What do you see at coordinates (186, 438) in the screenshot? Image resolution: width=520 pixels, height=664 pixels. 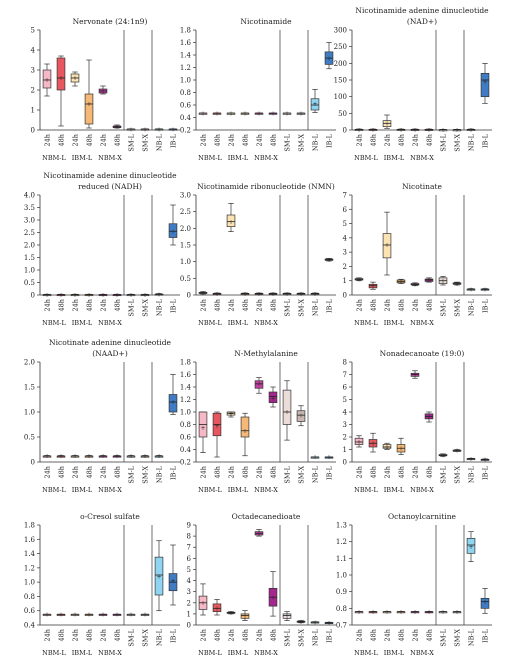 I see `y-tick-label: 0.6` at bounding box center [186, 438].